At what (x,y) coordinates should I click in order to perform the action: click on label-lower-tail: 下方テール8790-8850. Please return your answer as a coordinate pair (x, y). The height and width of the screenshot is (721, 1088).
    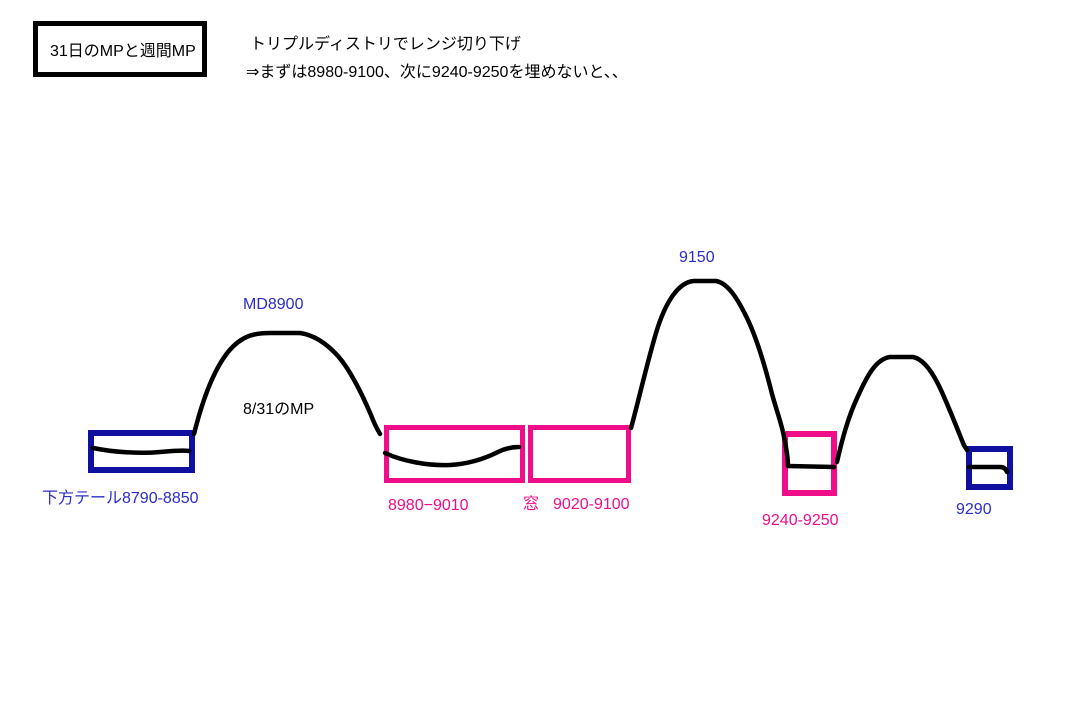
    Looking at the image, I should click on (120, 498).